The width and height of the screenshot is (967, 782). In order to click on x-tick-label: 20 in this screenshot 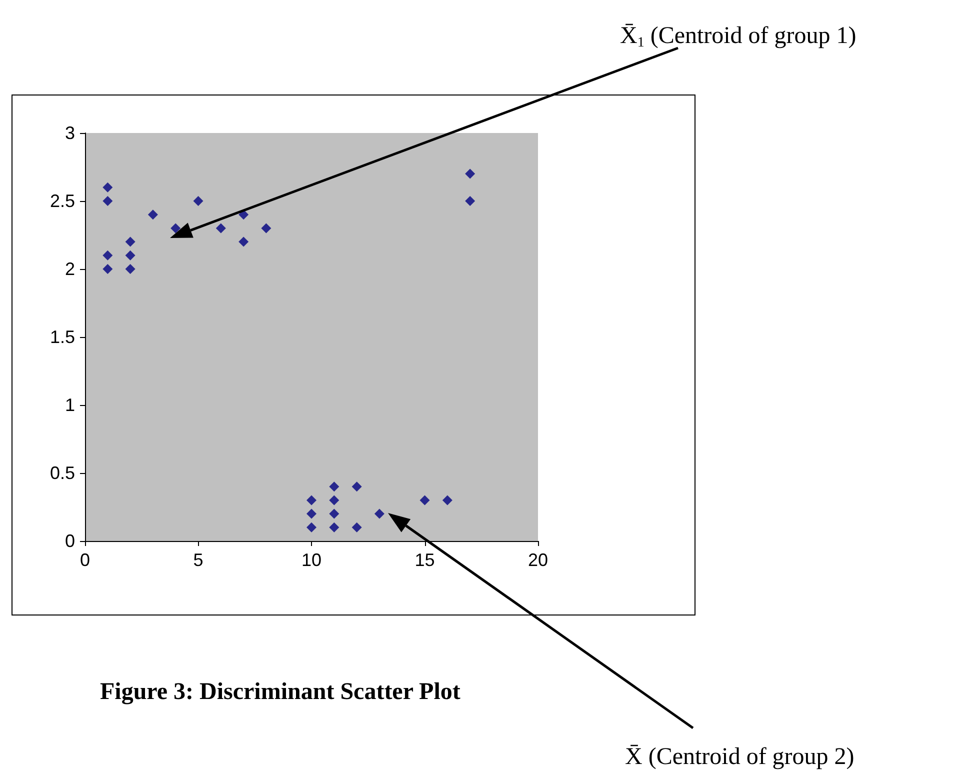, I will do `click(538, 560)`.